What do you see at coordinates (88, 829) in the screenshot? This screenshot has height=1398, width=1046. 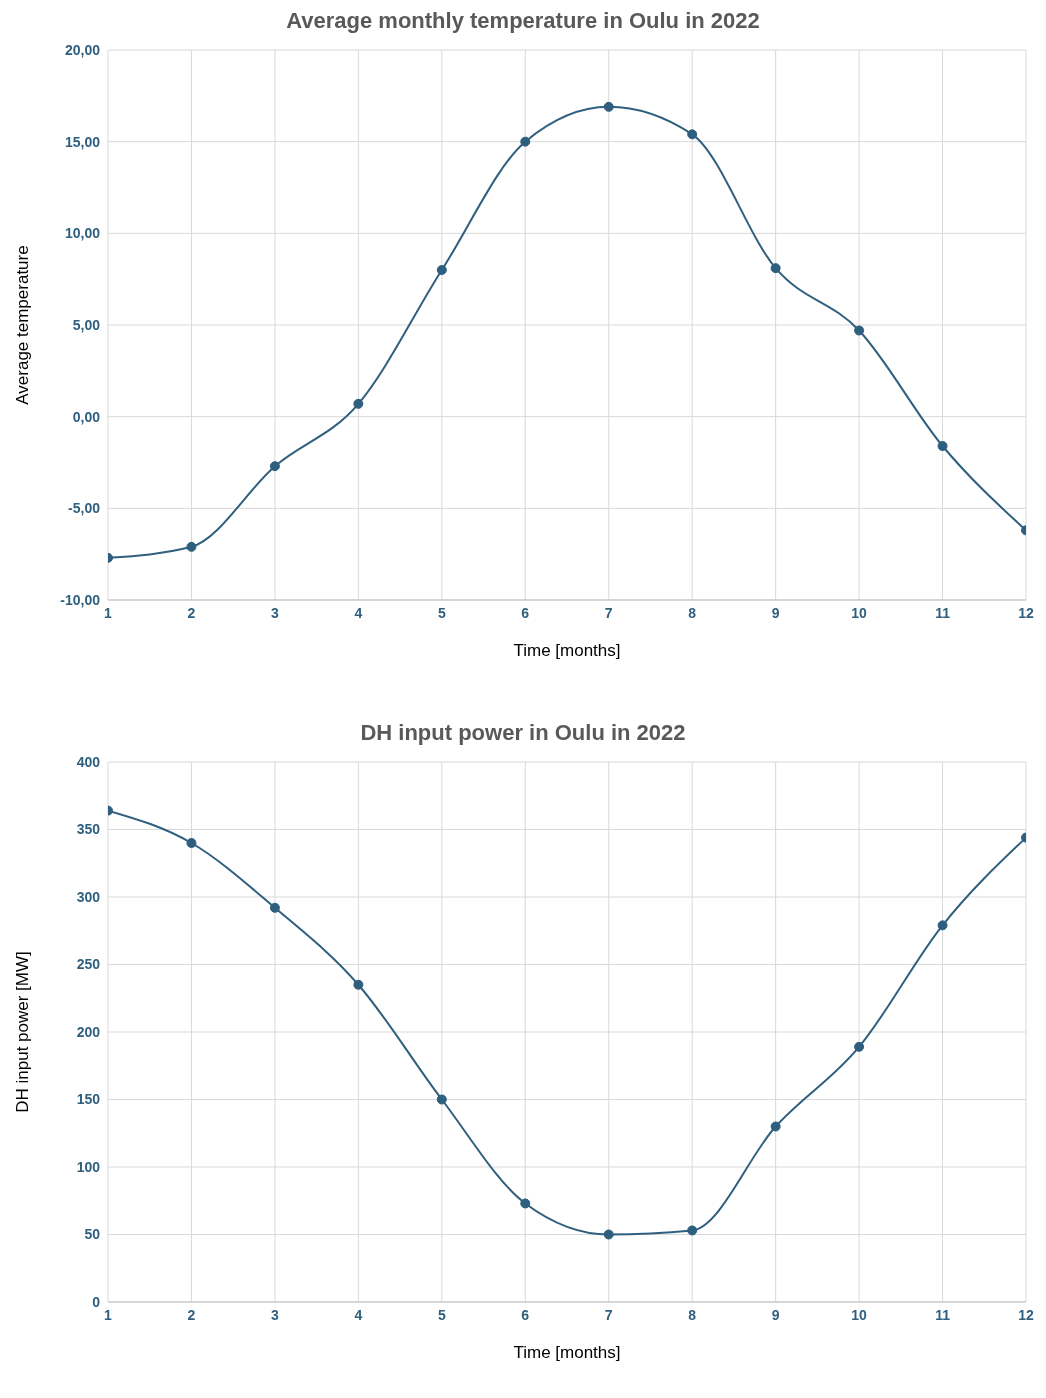 I see `y-tick-label: 350` at bounding box center [88, 829].